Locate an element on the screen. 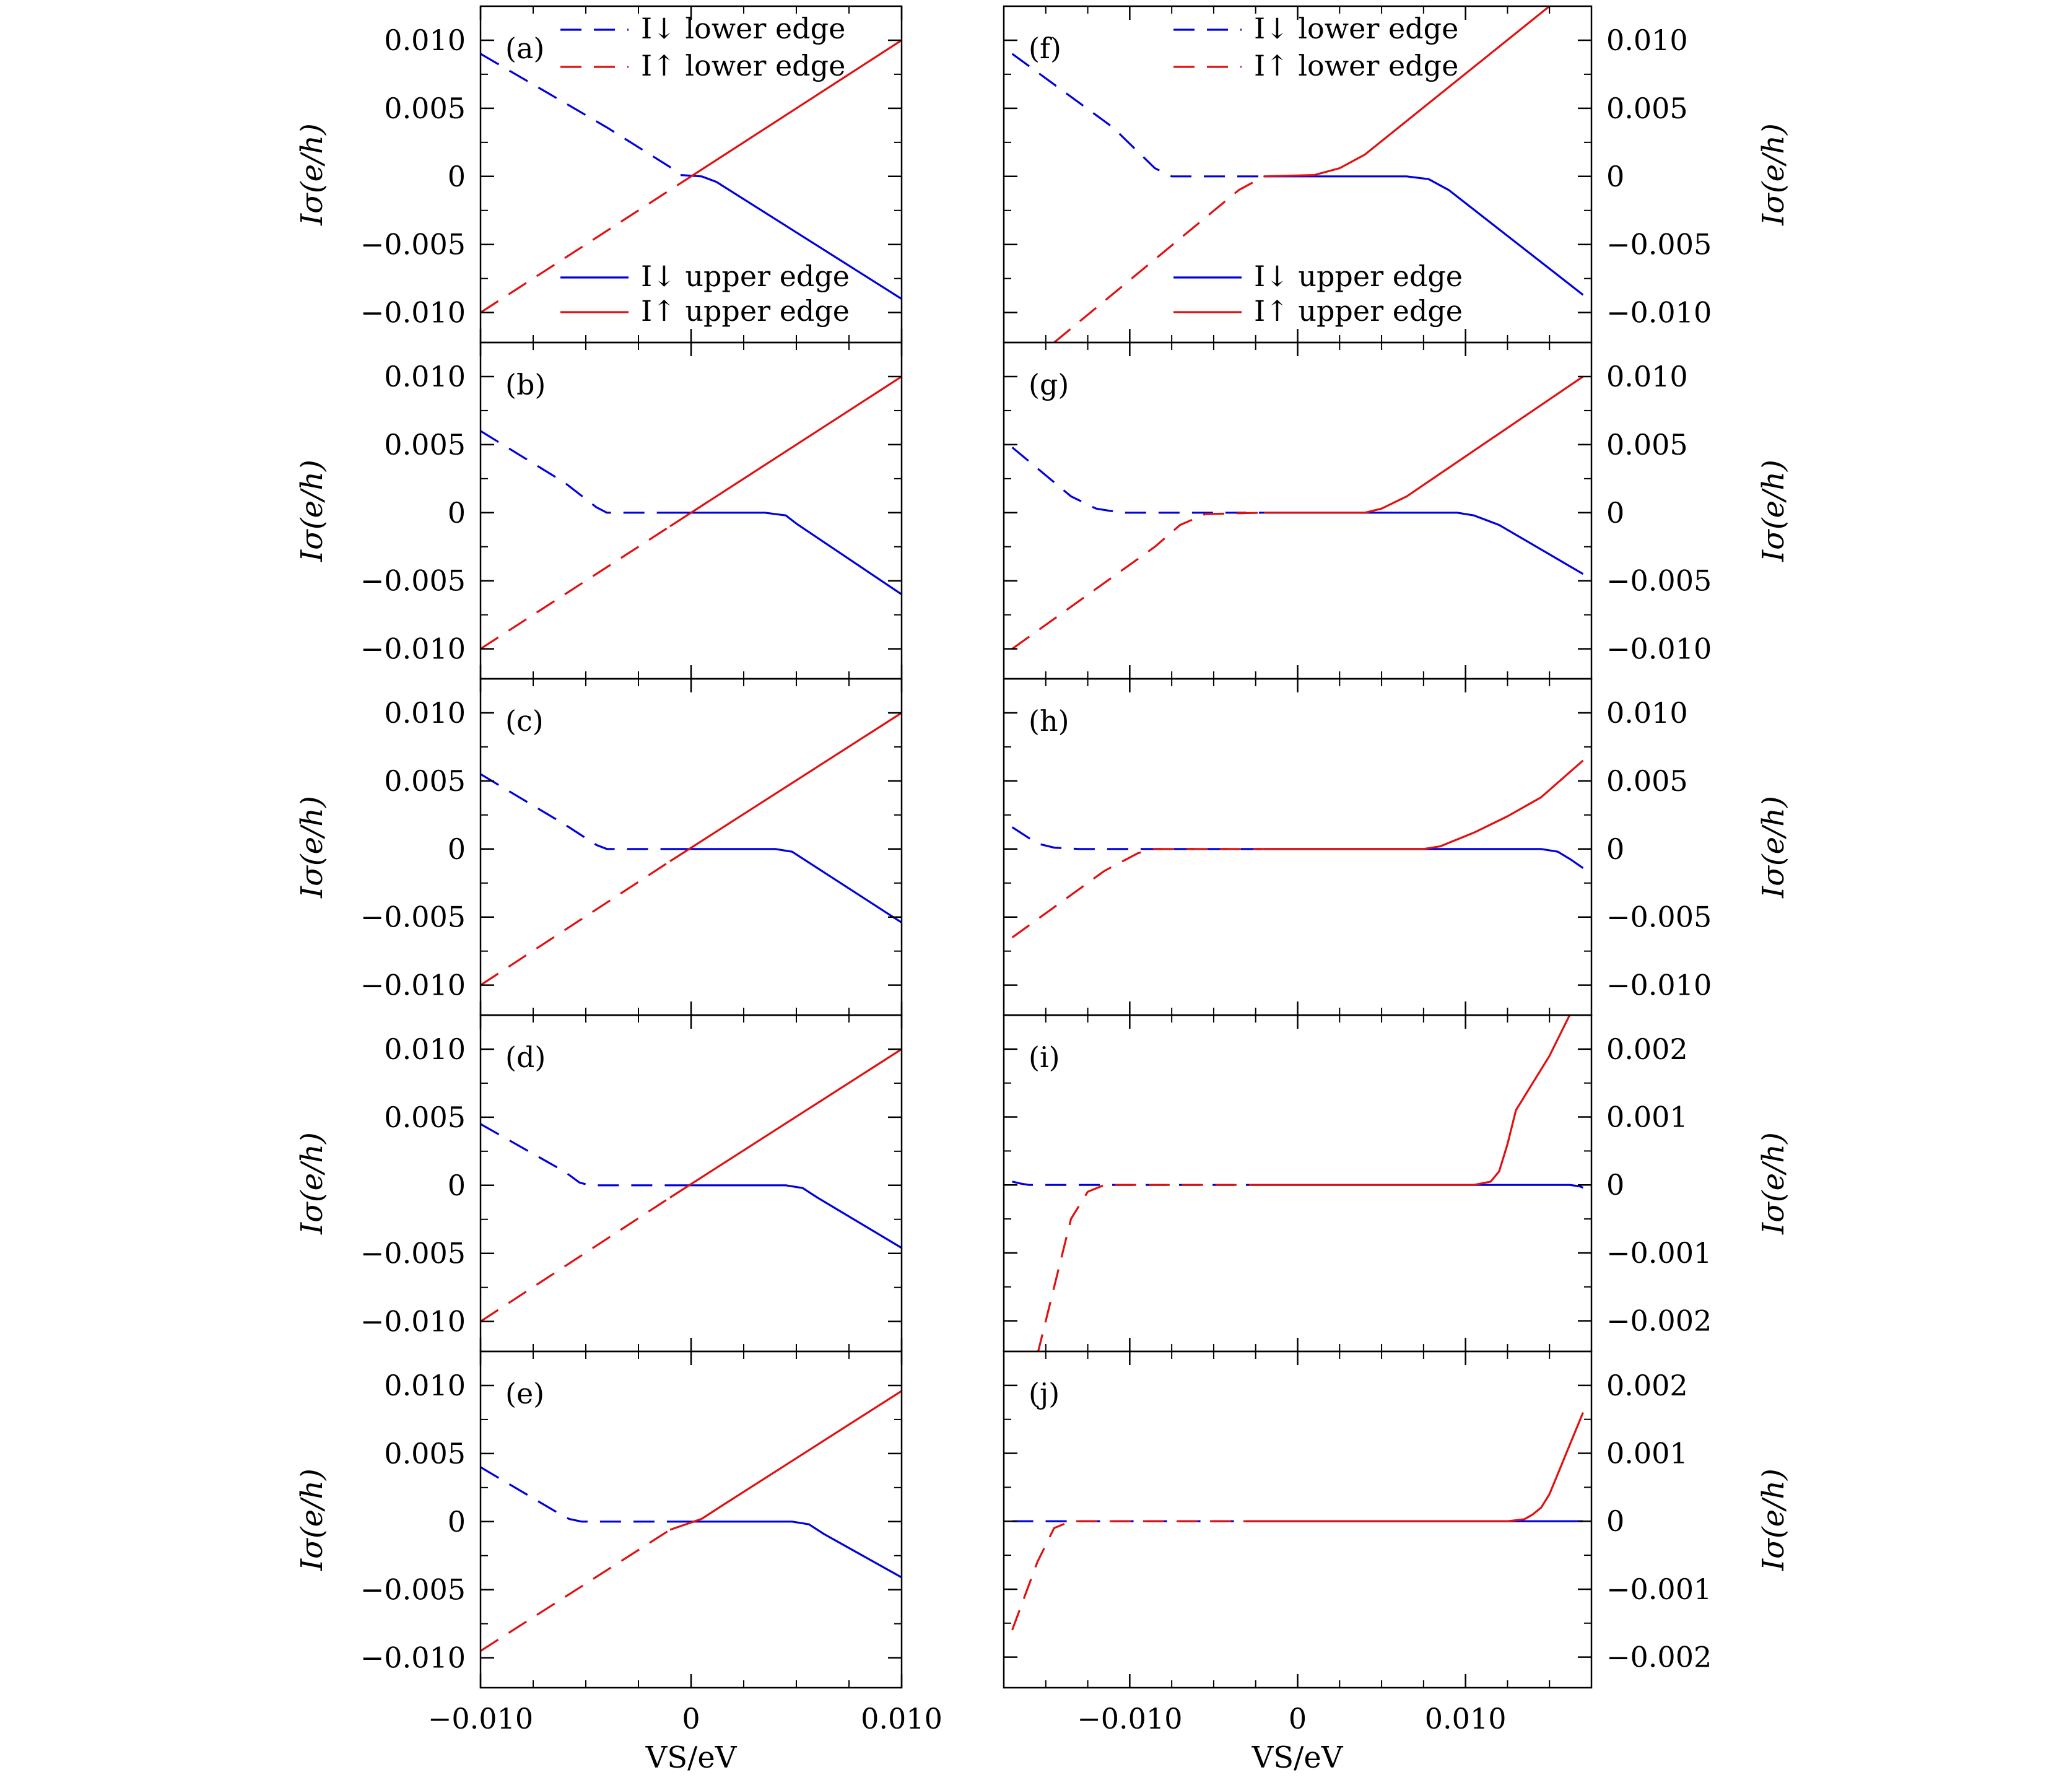 Image resolution: width=2072 pixels, height=1780 pixels. panel-label: (e) is located at coordinates (524, 1393).